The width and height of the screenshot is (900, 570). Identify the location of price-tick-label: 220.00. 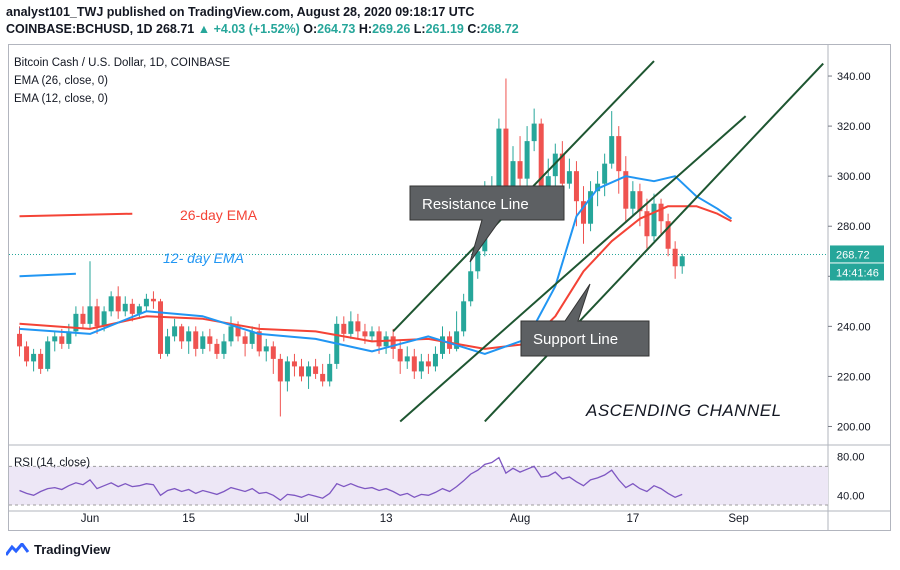
(854, 377).